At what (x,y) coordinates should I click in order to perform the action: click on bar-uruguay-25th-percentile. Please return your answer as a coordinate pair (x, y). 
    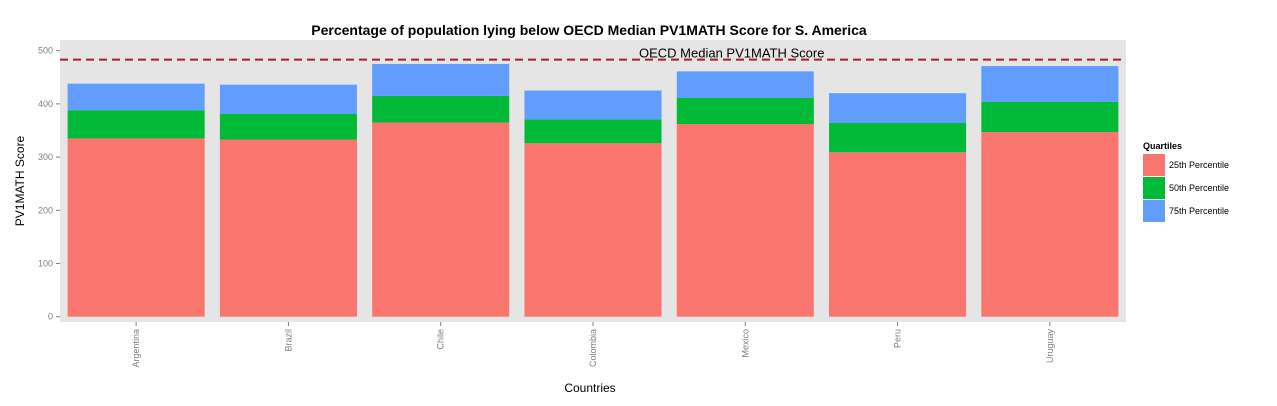
    Looking at the image, I should click on (1050, 224).